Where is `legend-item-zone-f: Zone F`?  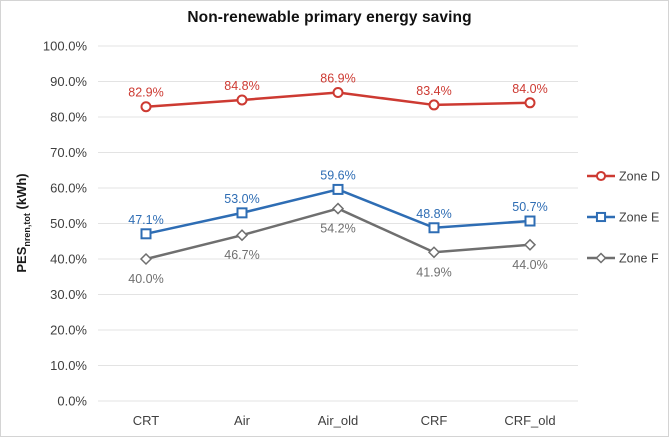
legend-item-zone-f: Zone F is located at coordinates (623, 259).